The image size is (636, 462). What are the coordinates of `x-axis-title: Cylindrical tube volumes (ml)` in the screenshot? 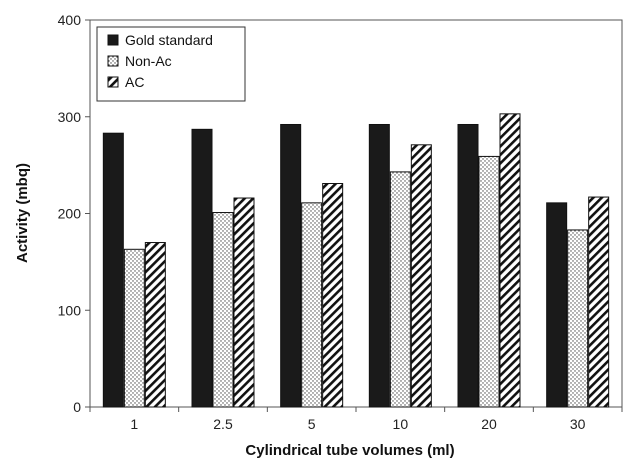 It's located at (349, 450).